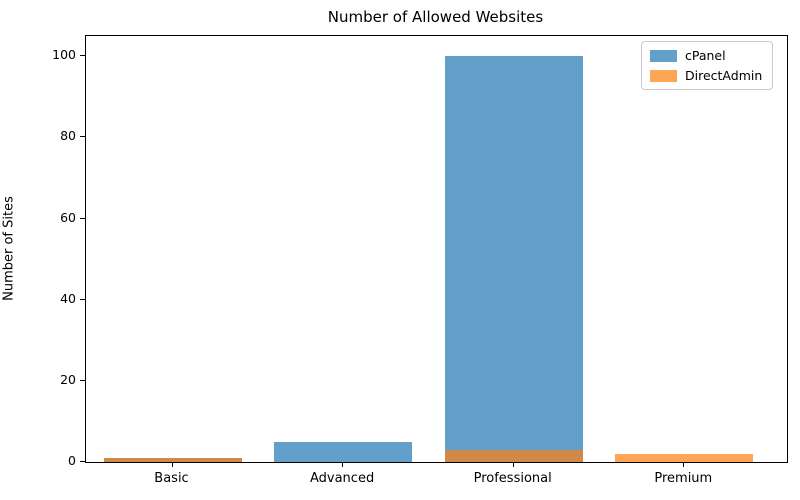 The height and width of the screenshot is (500, 800). Describe the element at coordinates (707, 65) in the screenshot. I see `legend: cPanel DirectAdmin` at that location.